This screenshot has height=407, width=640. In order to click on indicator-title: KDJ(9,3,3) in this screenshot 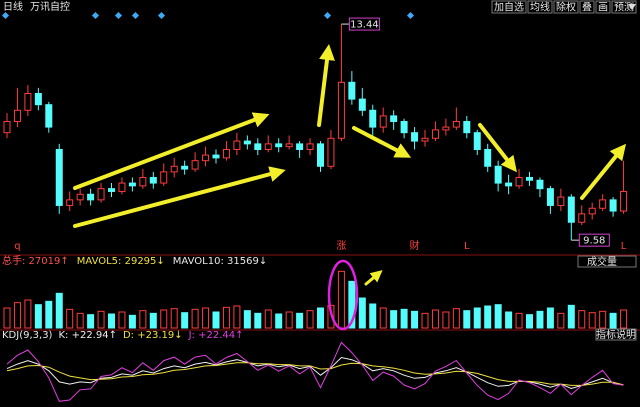, I will do `click(27, 335)`.